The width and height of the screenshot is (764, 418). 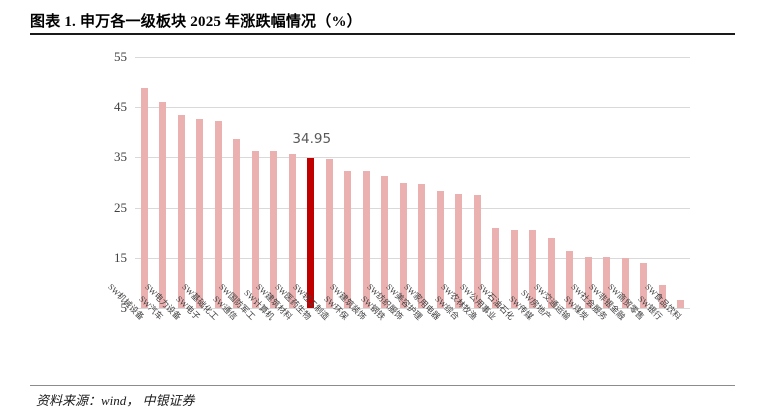 I want to click on highlight-data-label: 34.95, so click(x=312, y=138).